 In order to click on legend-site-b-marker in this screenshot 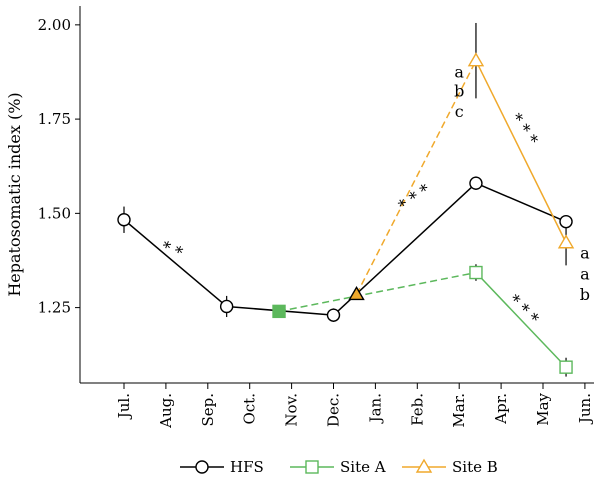, I will do `click(424, 465)`.